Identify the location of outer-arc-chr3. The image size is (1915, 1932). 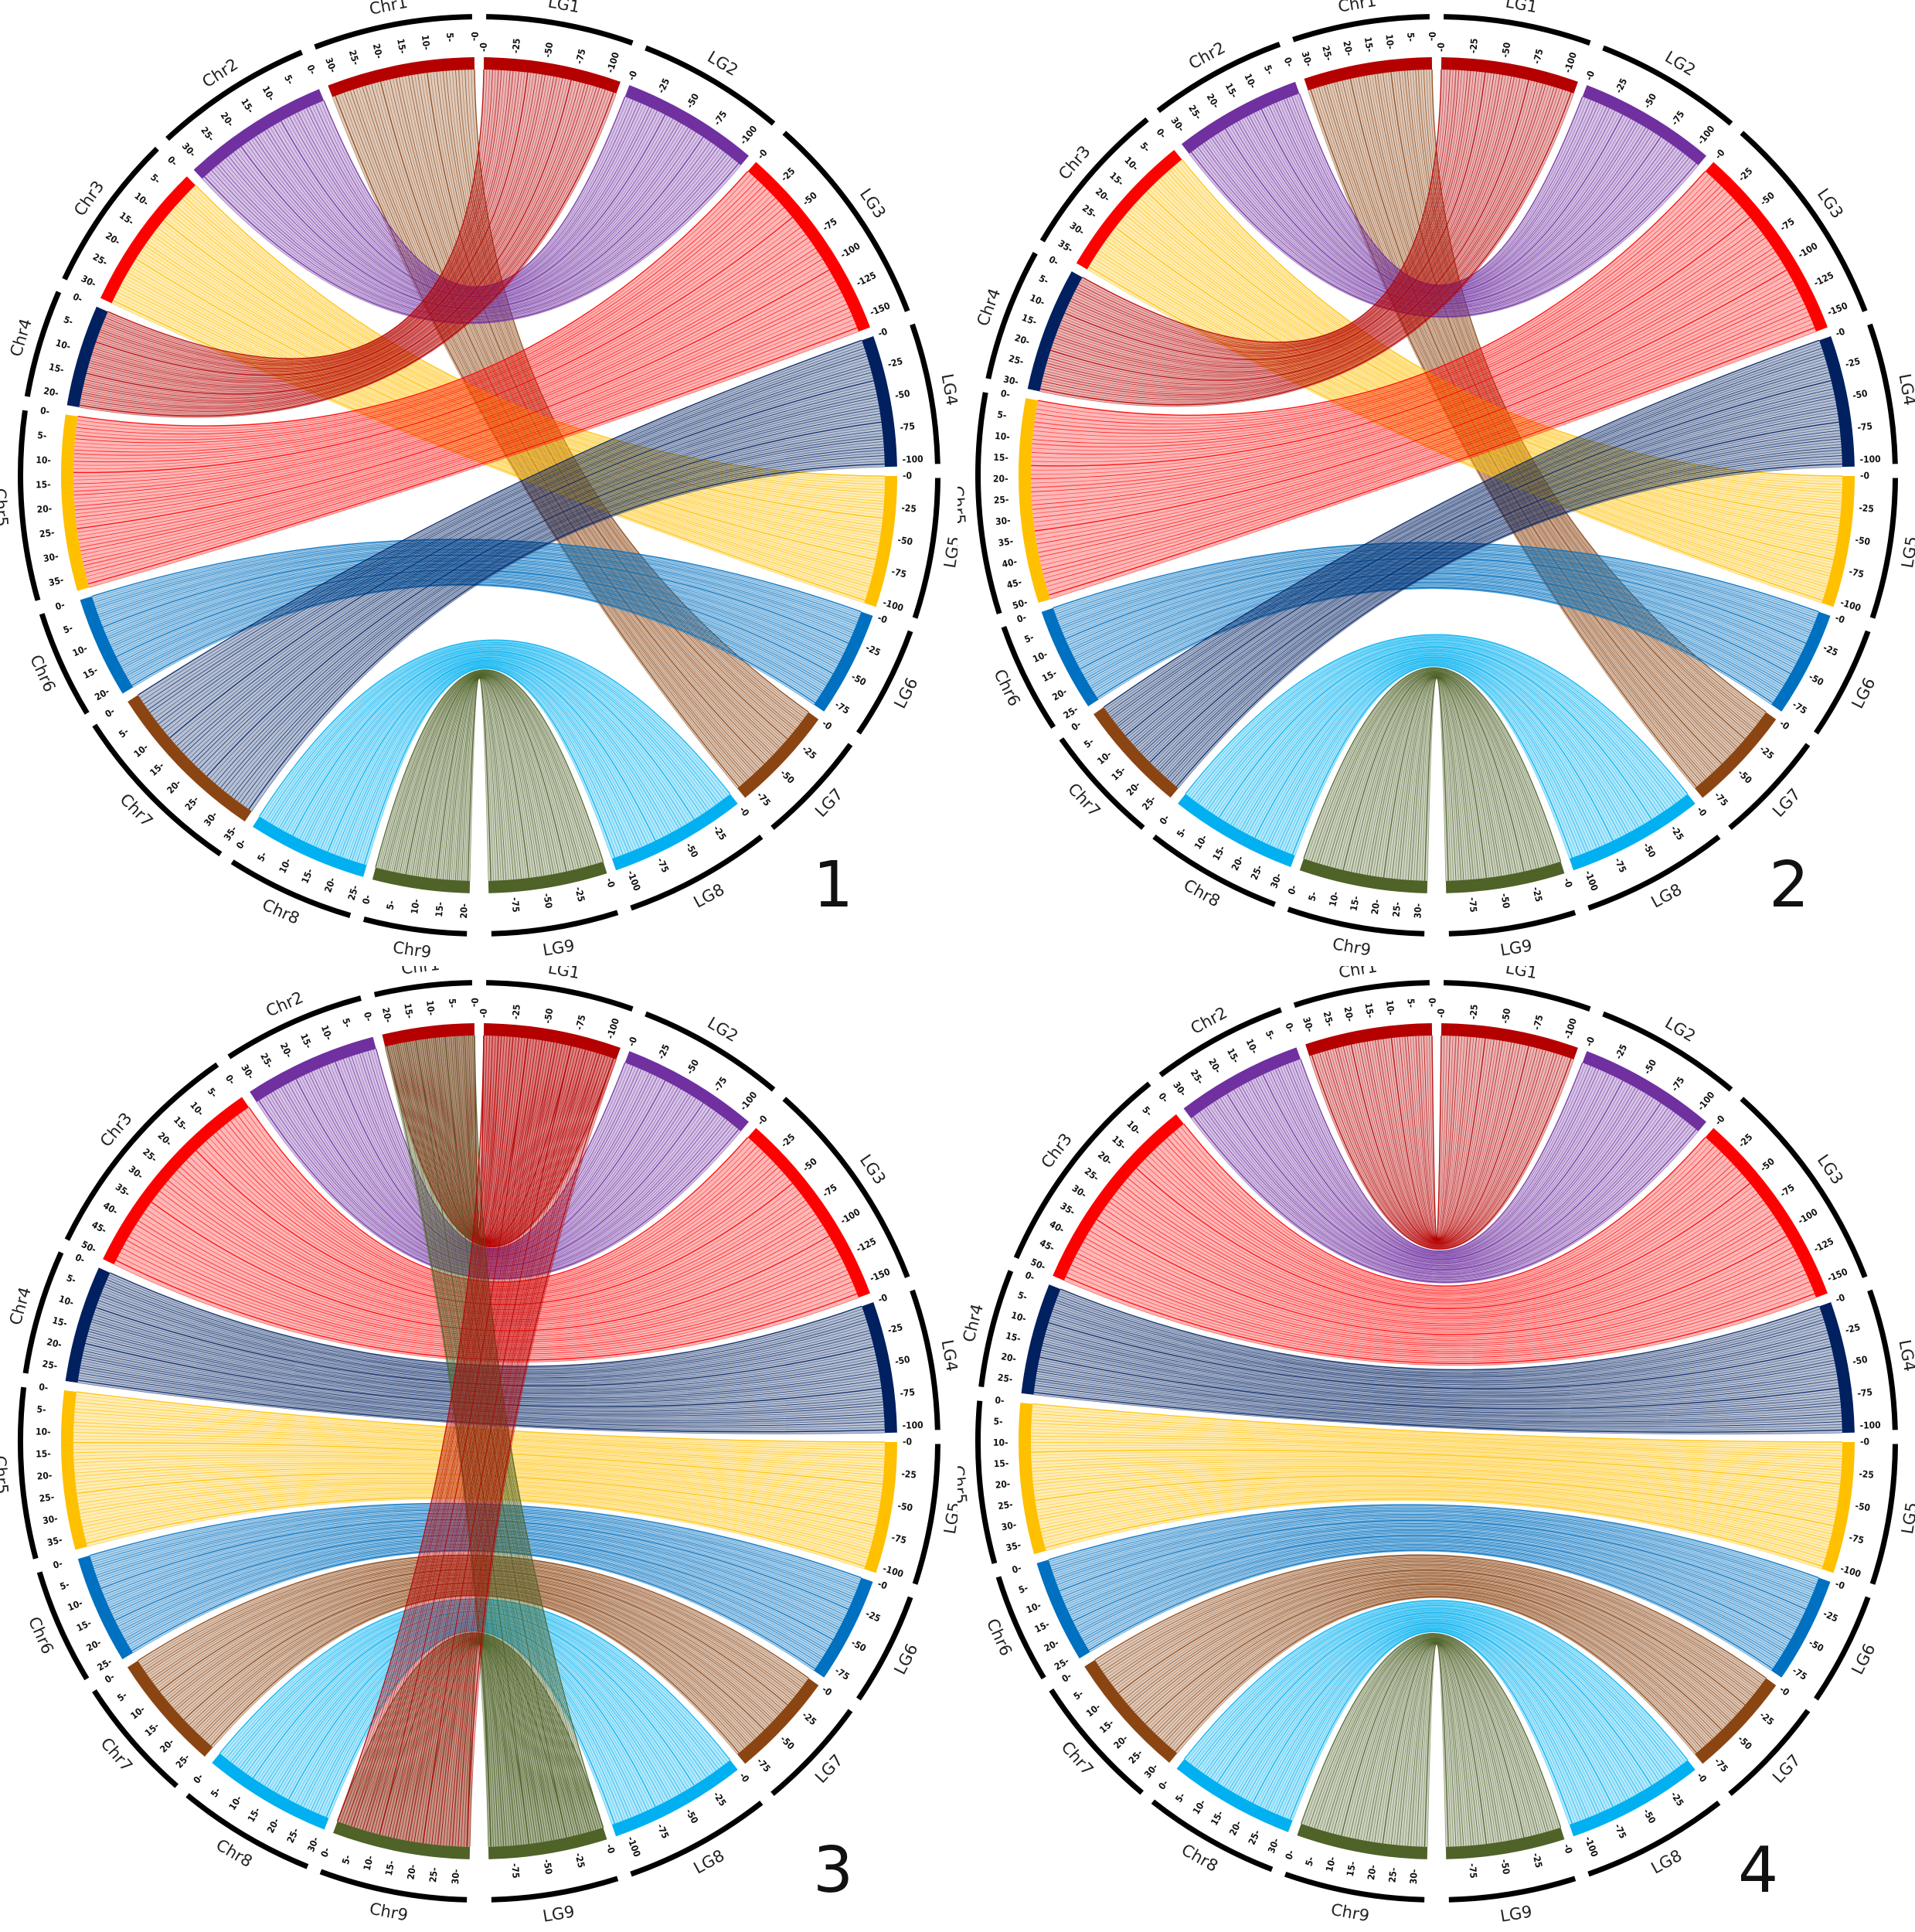
(110, 214).